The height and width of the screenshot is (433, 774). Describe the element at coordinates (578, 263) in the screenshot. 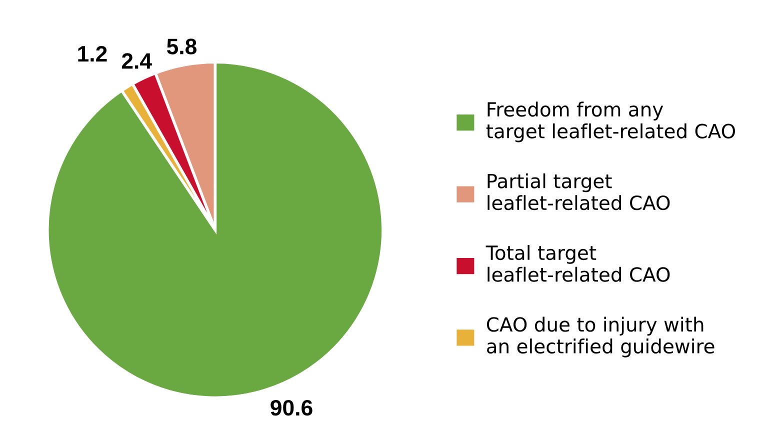

I see `legend-label: Total target leaflet-related CAO` at that location.